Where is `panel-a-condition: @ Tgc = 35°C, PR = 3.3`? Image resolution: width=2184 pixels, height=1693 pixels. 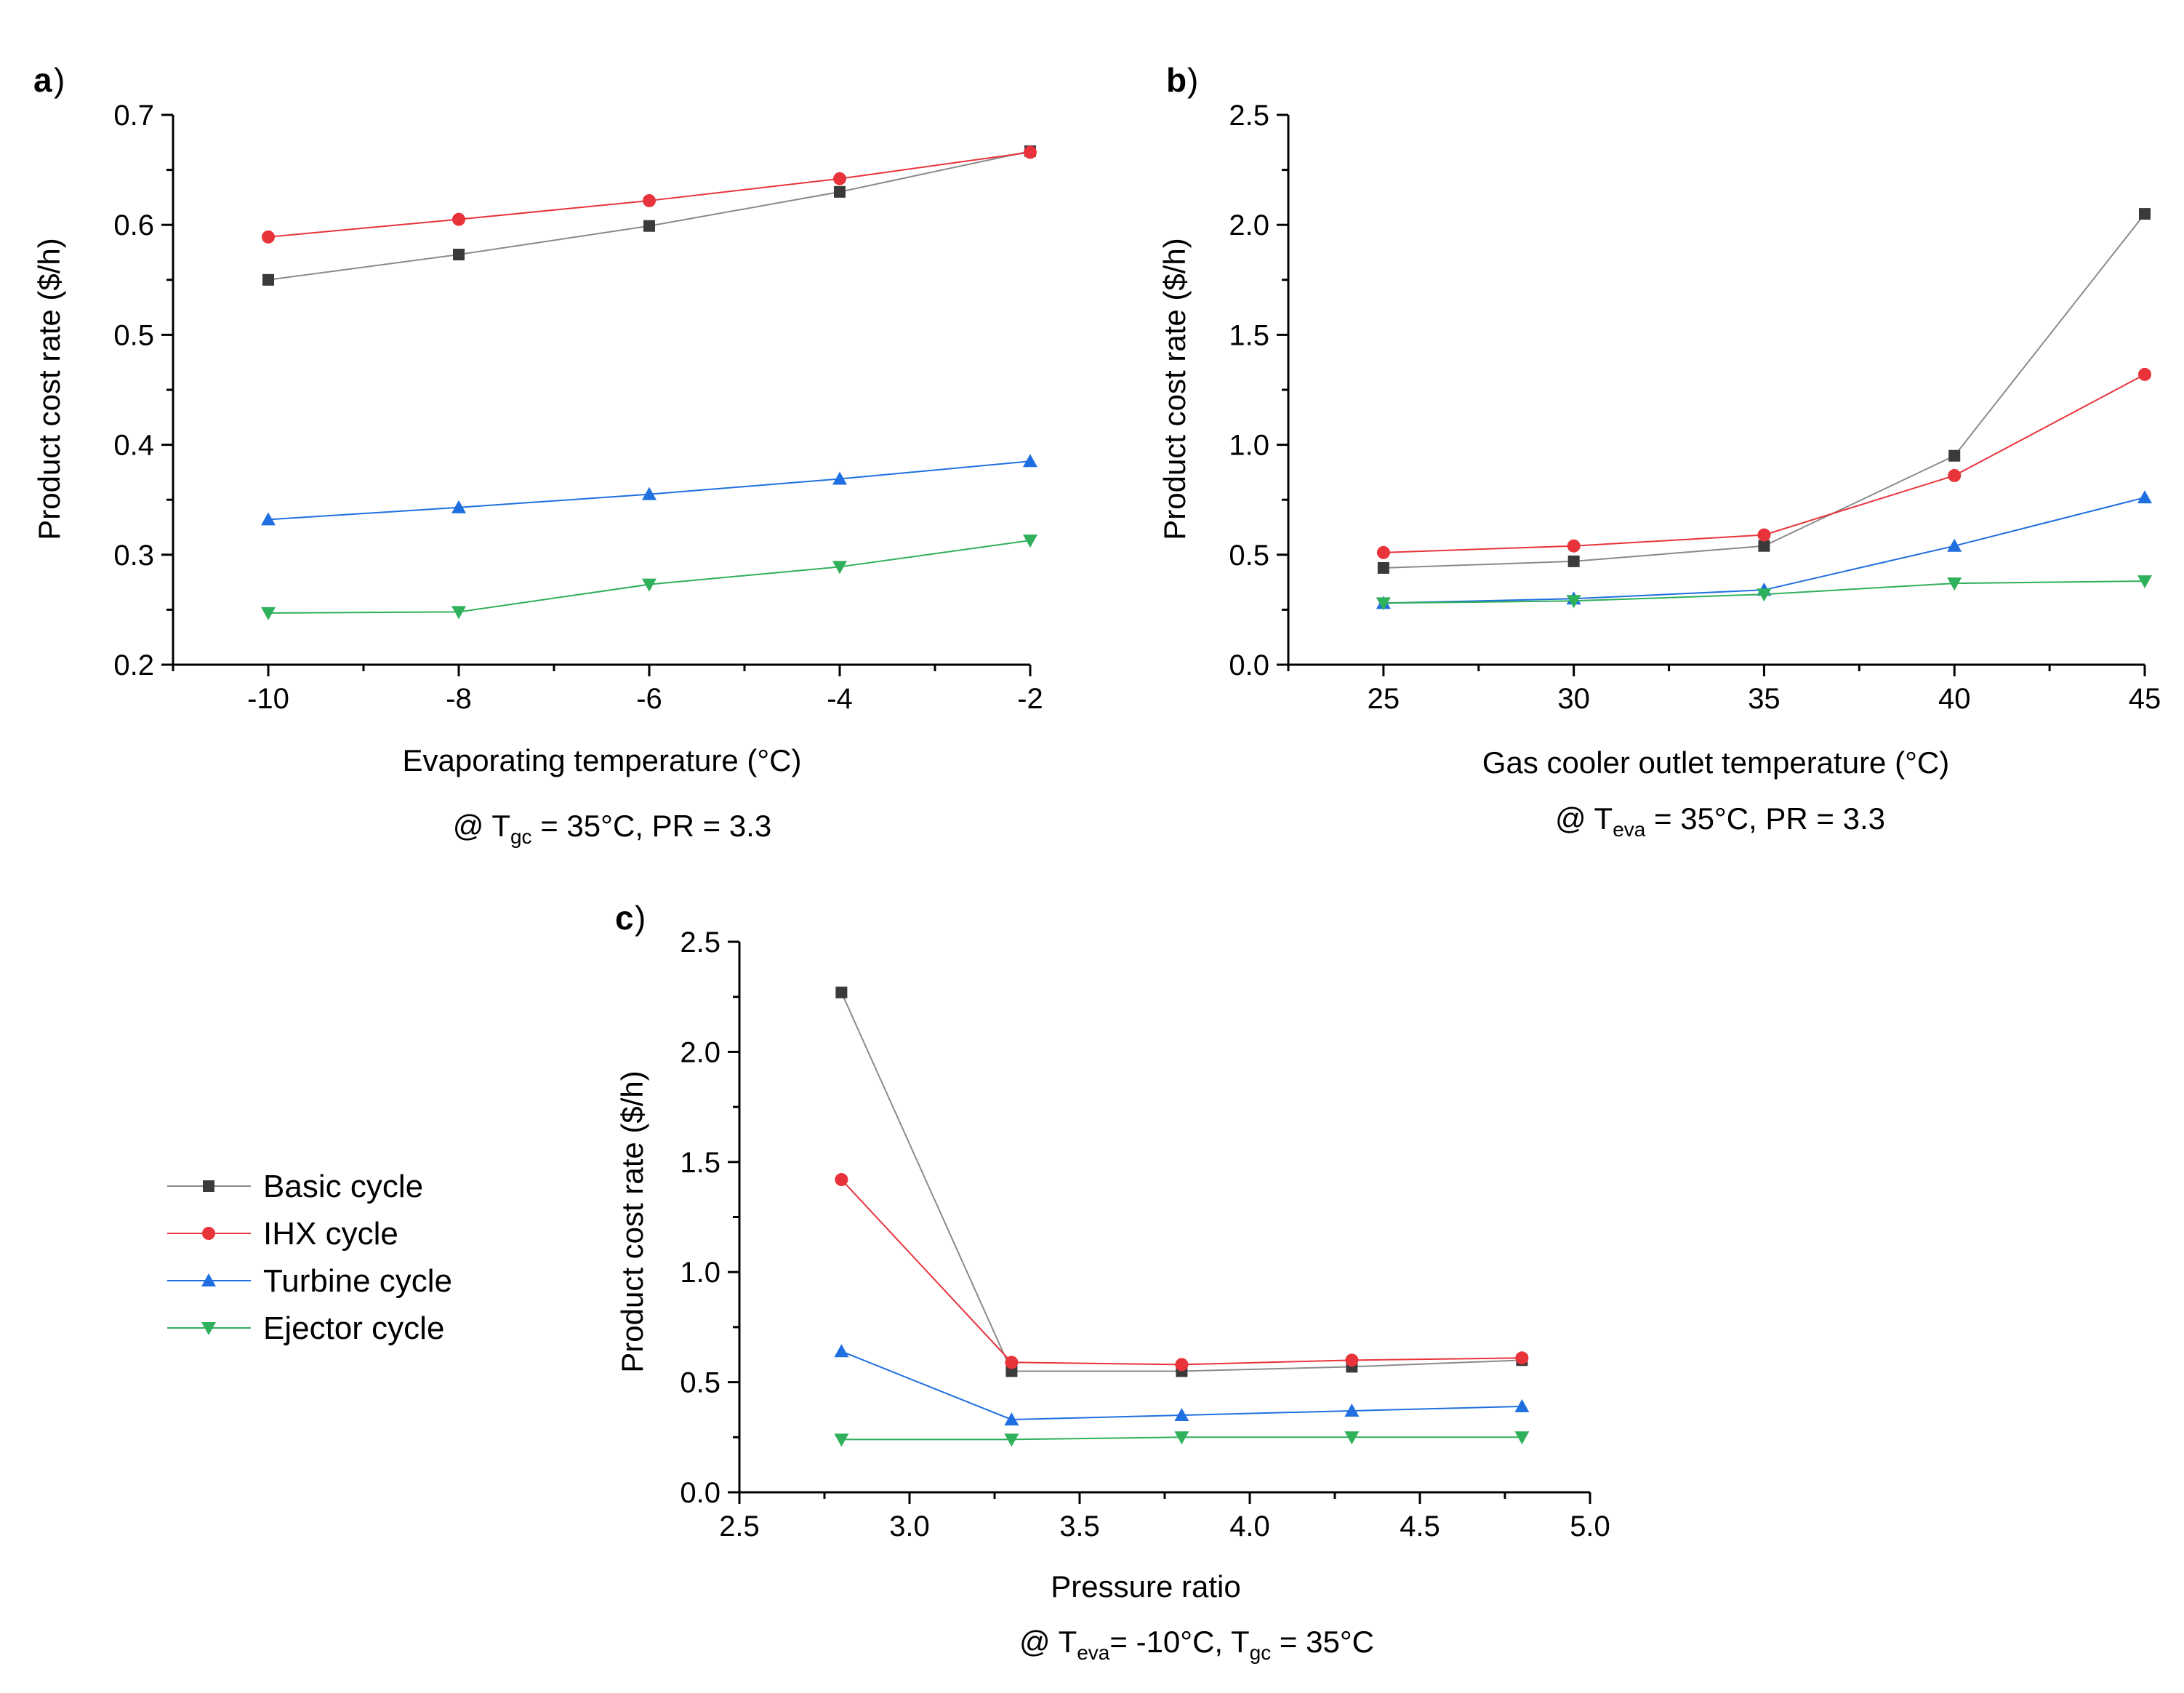
panel-a-condition: @ Tgc = 35°C, PR = 3.3 is located at coordinates (612, 828).